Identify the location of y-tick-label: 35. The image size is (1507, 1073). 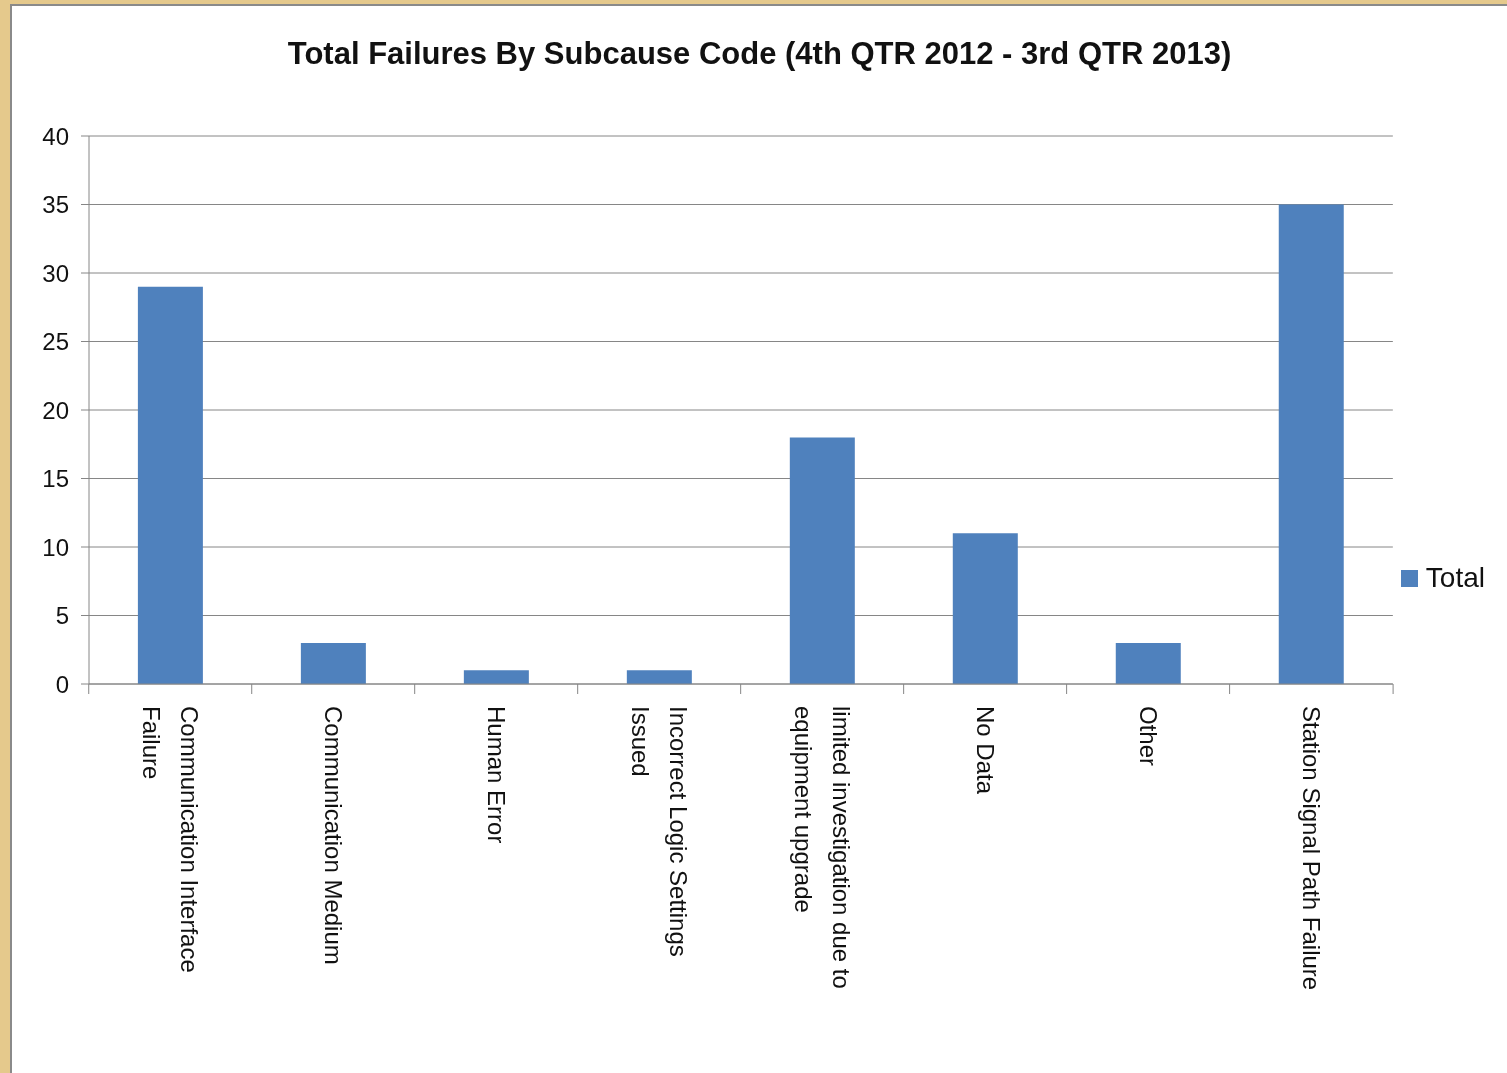
(55, 205).